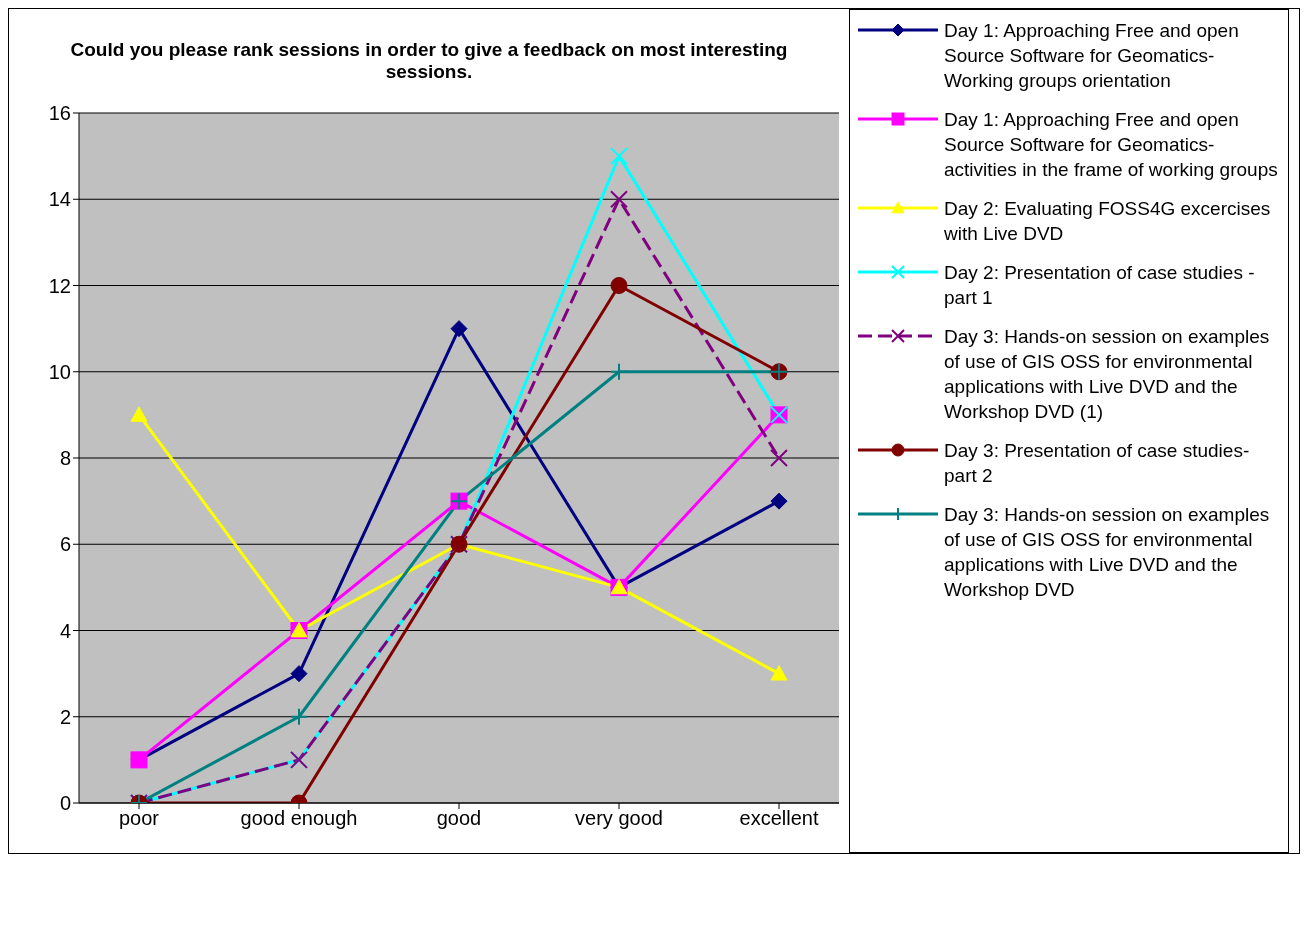 This screenshot has height=925, width=1308. I want to click on y-tick-label: 0, so click(65, 803).